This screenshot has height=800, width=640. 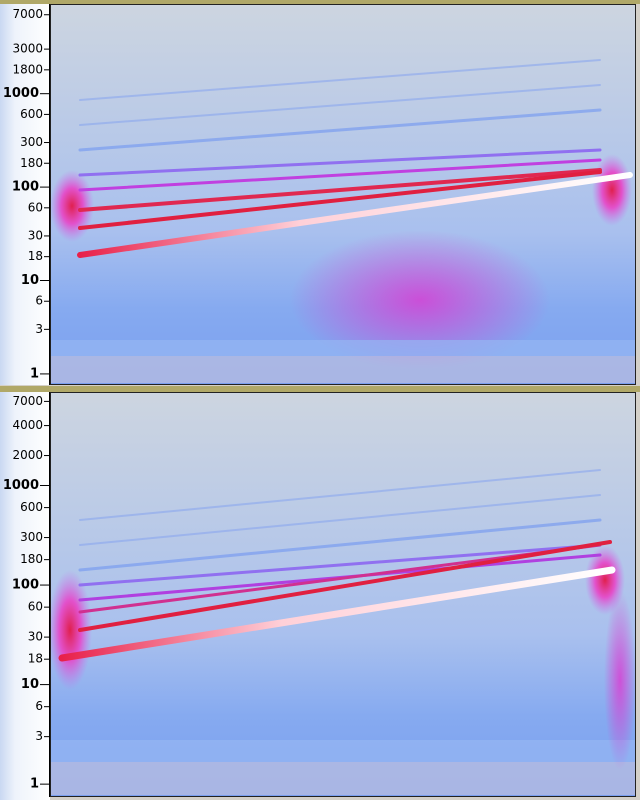 What do you see at coordinates (72, 206) in the screenshot?
I see `onset-blob` at bounding box center [72, 206].